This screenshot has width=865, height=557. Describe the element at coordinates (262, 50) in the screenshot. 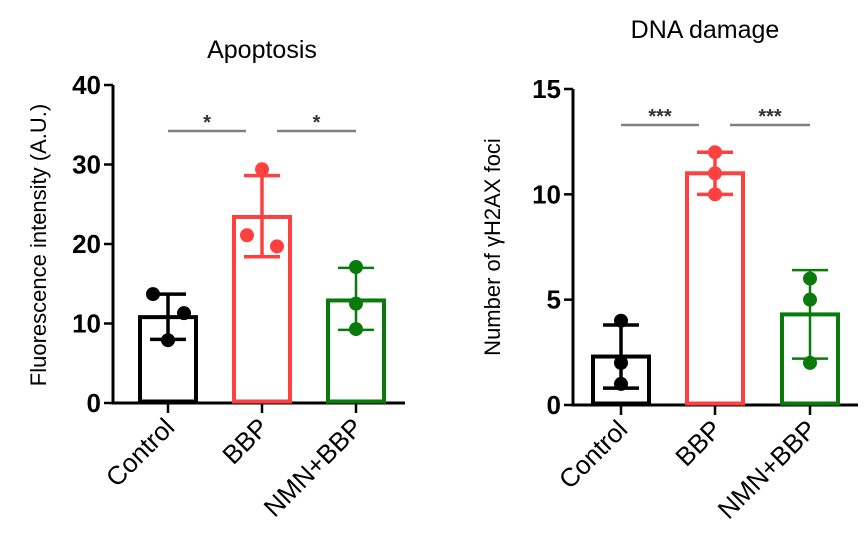

I see `chart-title: Apoptosis` at that location.